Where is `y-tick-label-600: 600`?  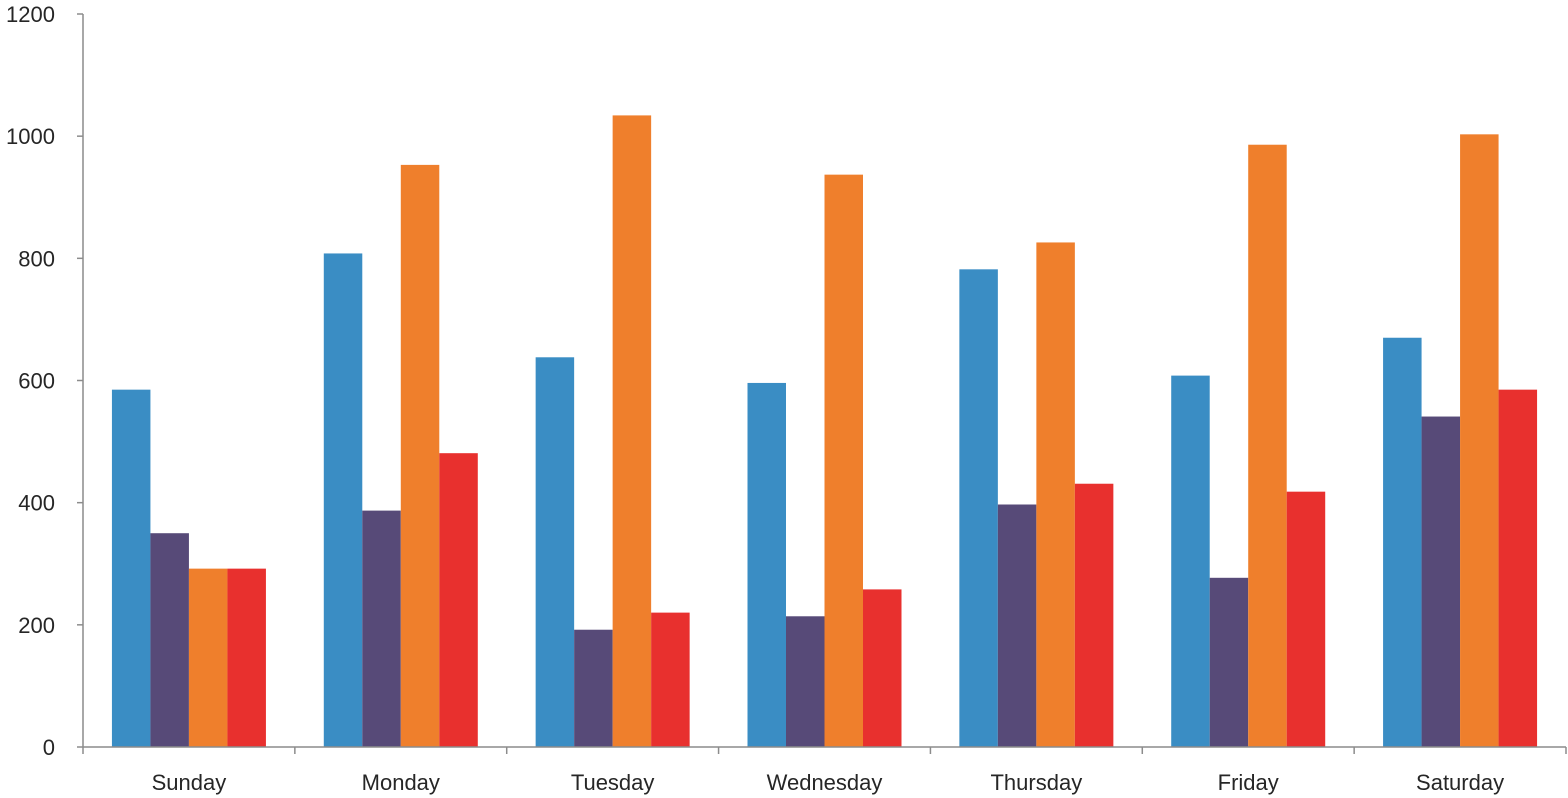 y-tick-label-600: 600 is located at coordinates (36, 381).